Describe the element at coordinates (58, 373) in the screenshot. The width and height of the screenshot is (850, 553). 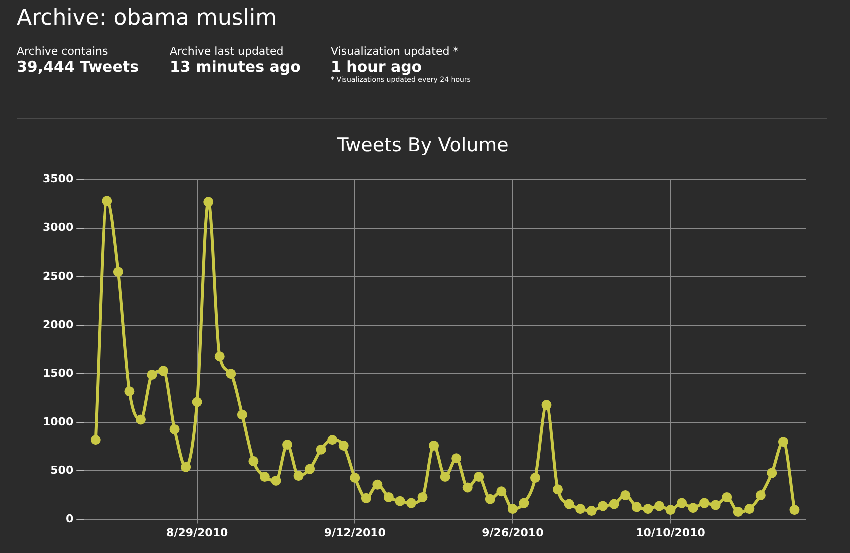
I see `y-tick-label: 1500` at that location.